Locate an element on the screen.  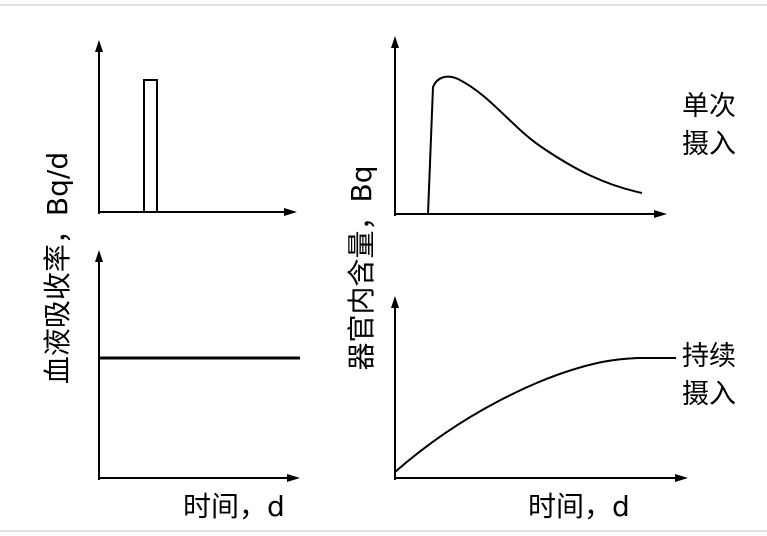
single-intake-label-line1: 单次 is located at coordinates (709, 106).